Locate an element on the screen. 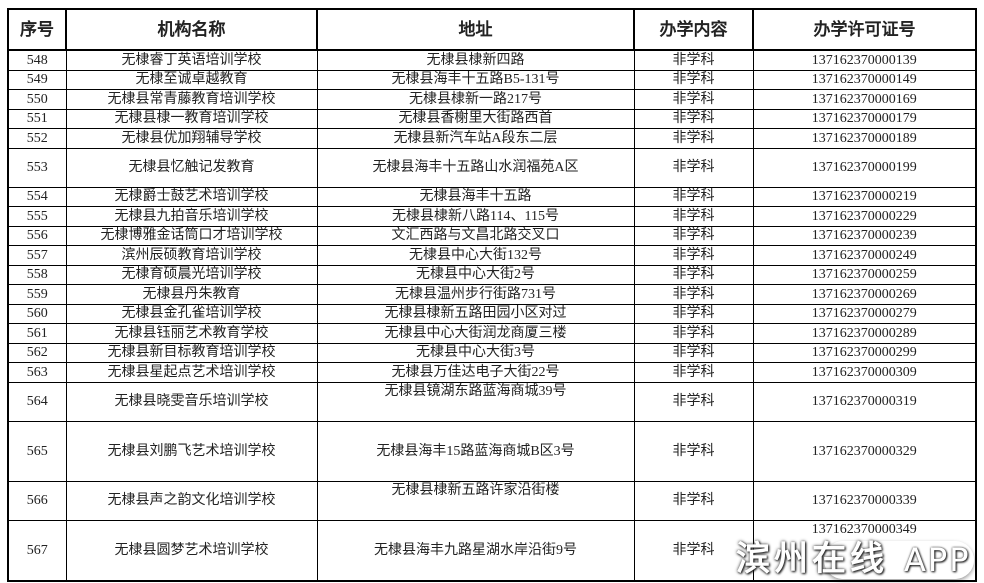  cell-license: 137162370000279 is located at coordinates (864, 313).